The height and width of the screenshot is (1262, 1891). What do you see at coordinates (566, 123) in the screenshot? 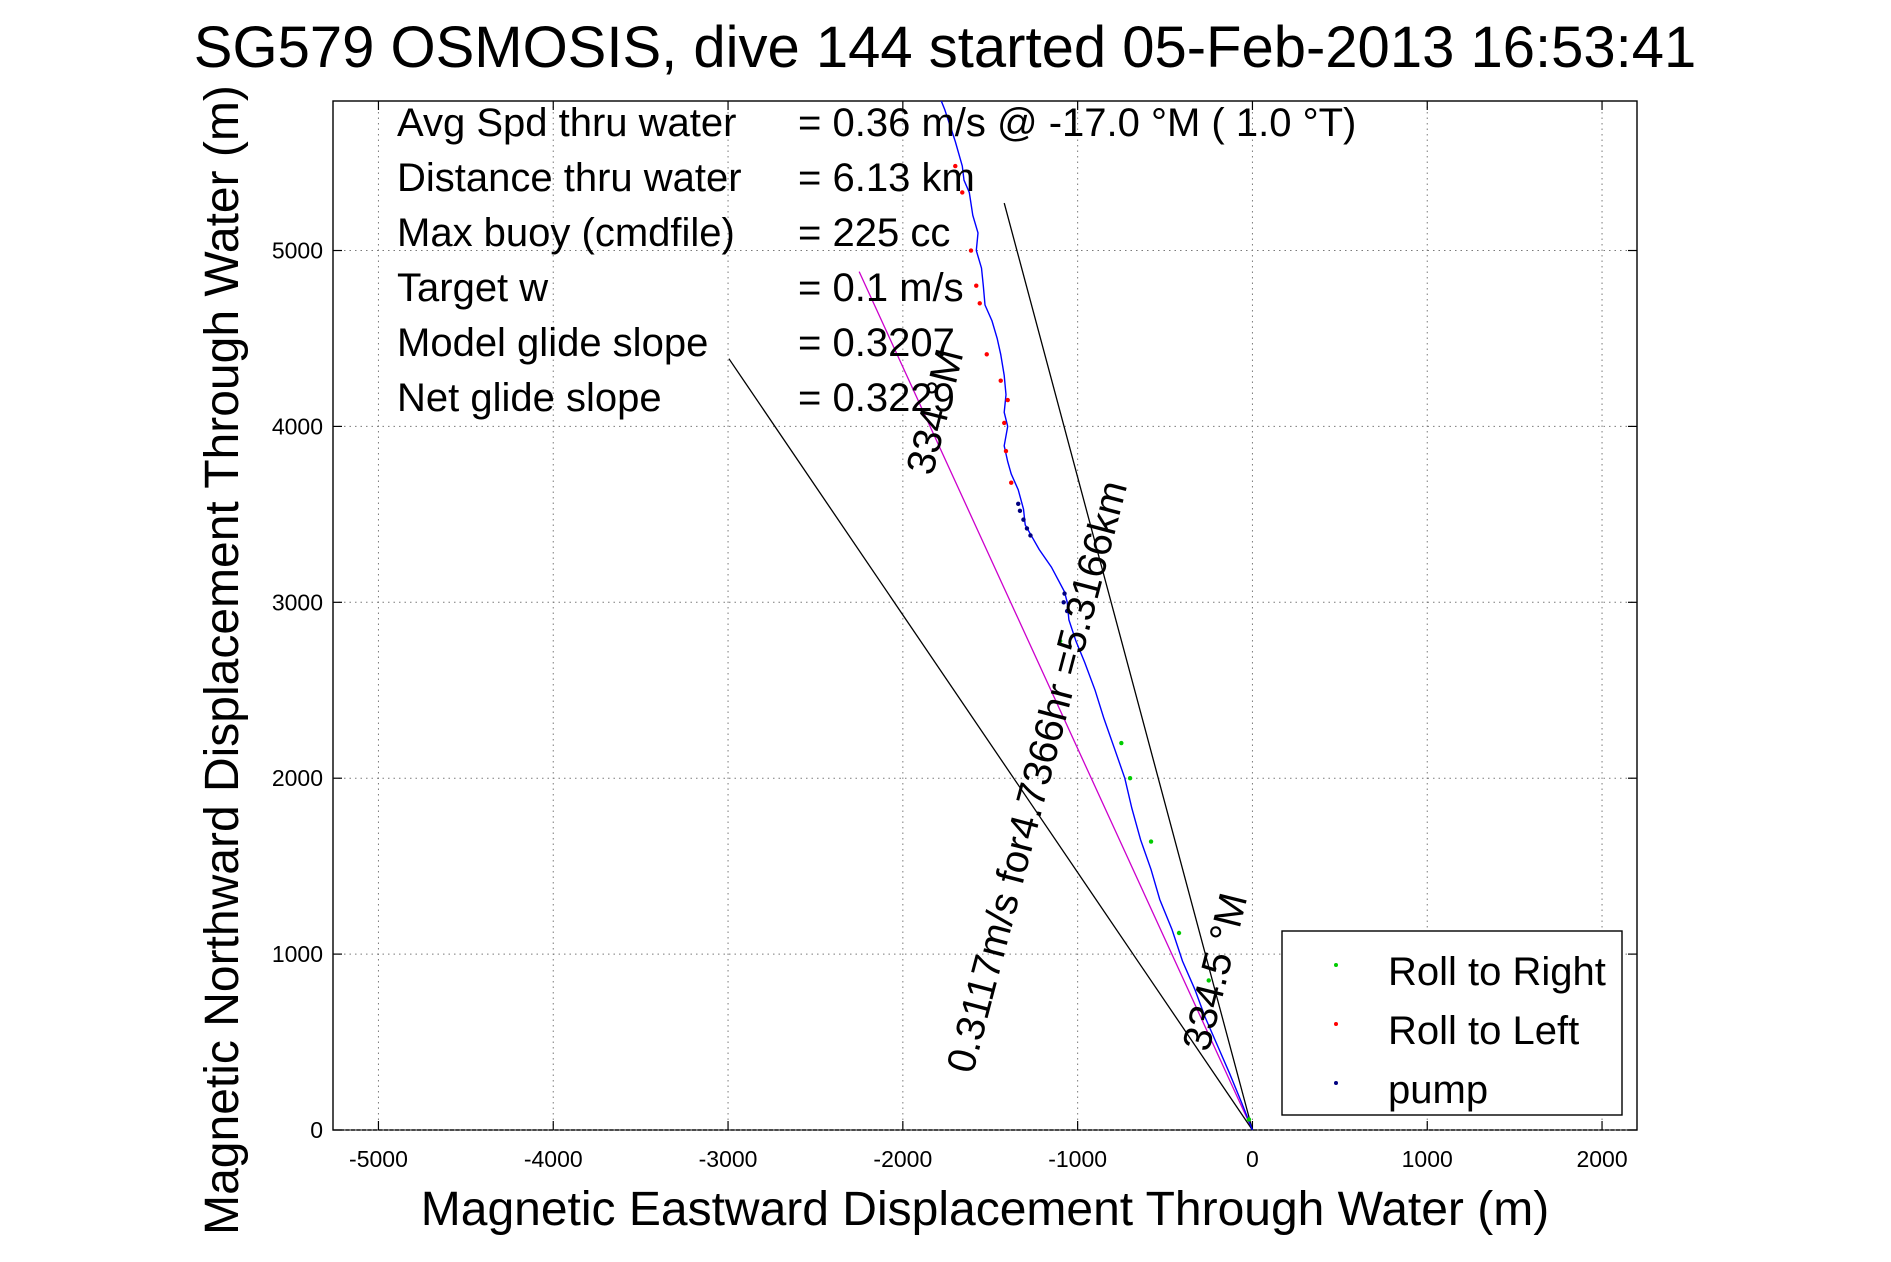
I see `stat-label-avg-speed: Avg Spd thru water` at bounding box center [566, 123].